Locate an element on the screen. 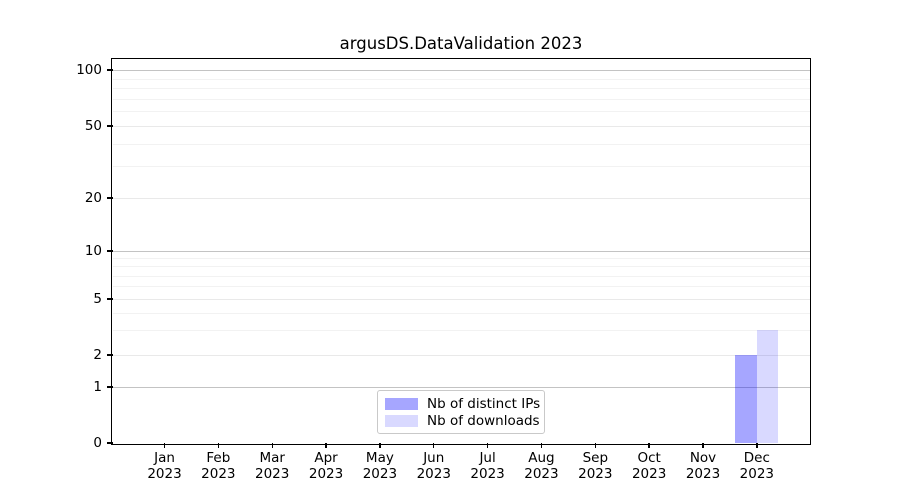 This screenshot has width=900, height=500. x-tick-label-line: Jan is located at coordinates (164, 458).